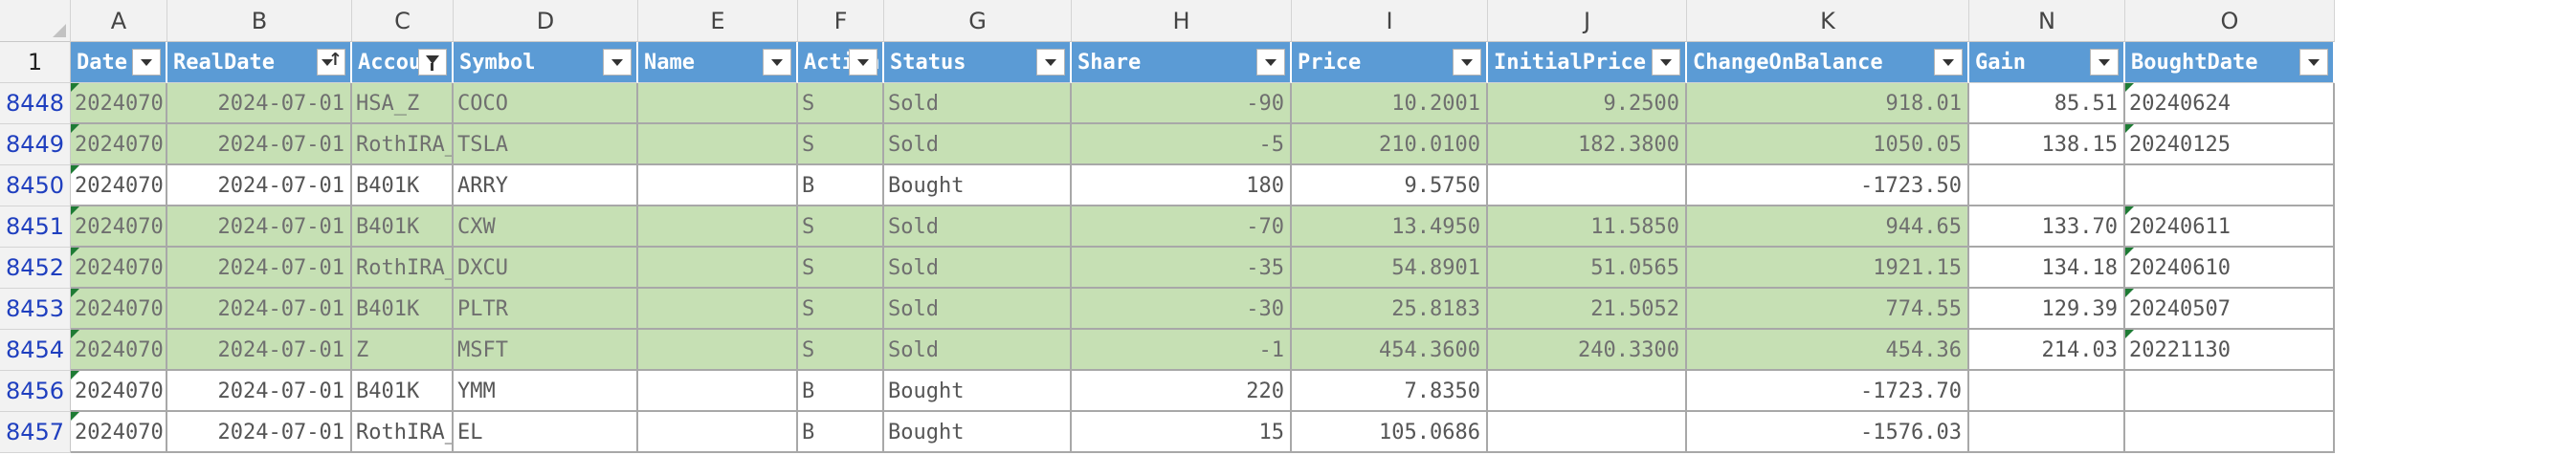 The image size is (2576, 455). What do you see at coordinates (1182, 392) in the screenshot?
I see `cell-share: 220` at bounding box center [1182, 392].